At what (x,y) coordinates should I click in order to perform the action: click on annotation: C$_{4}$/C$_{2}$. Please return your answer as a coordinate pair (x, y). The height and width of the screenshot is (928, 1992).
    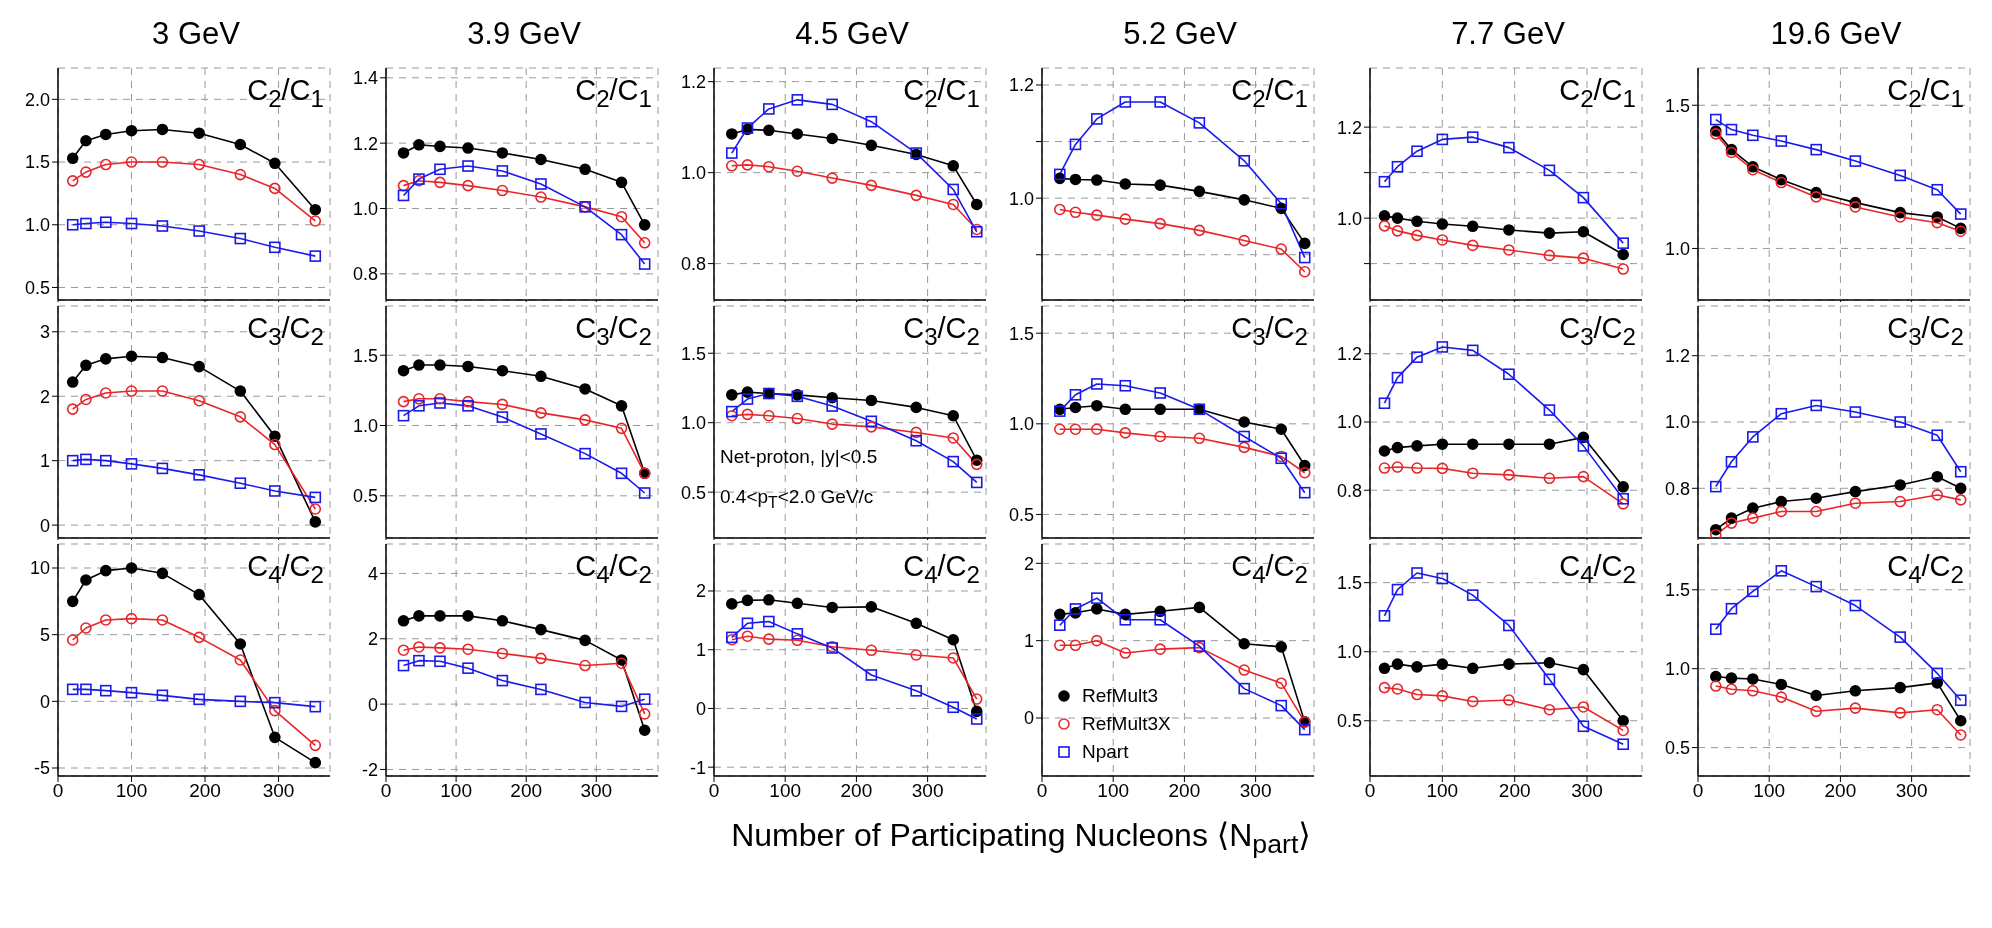
    Looking at the image, I should click on (1269, 569).